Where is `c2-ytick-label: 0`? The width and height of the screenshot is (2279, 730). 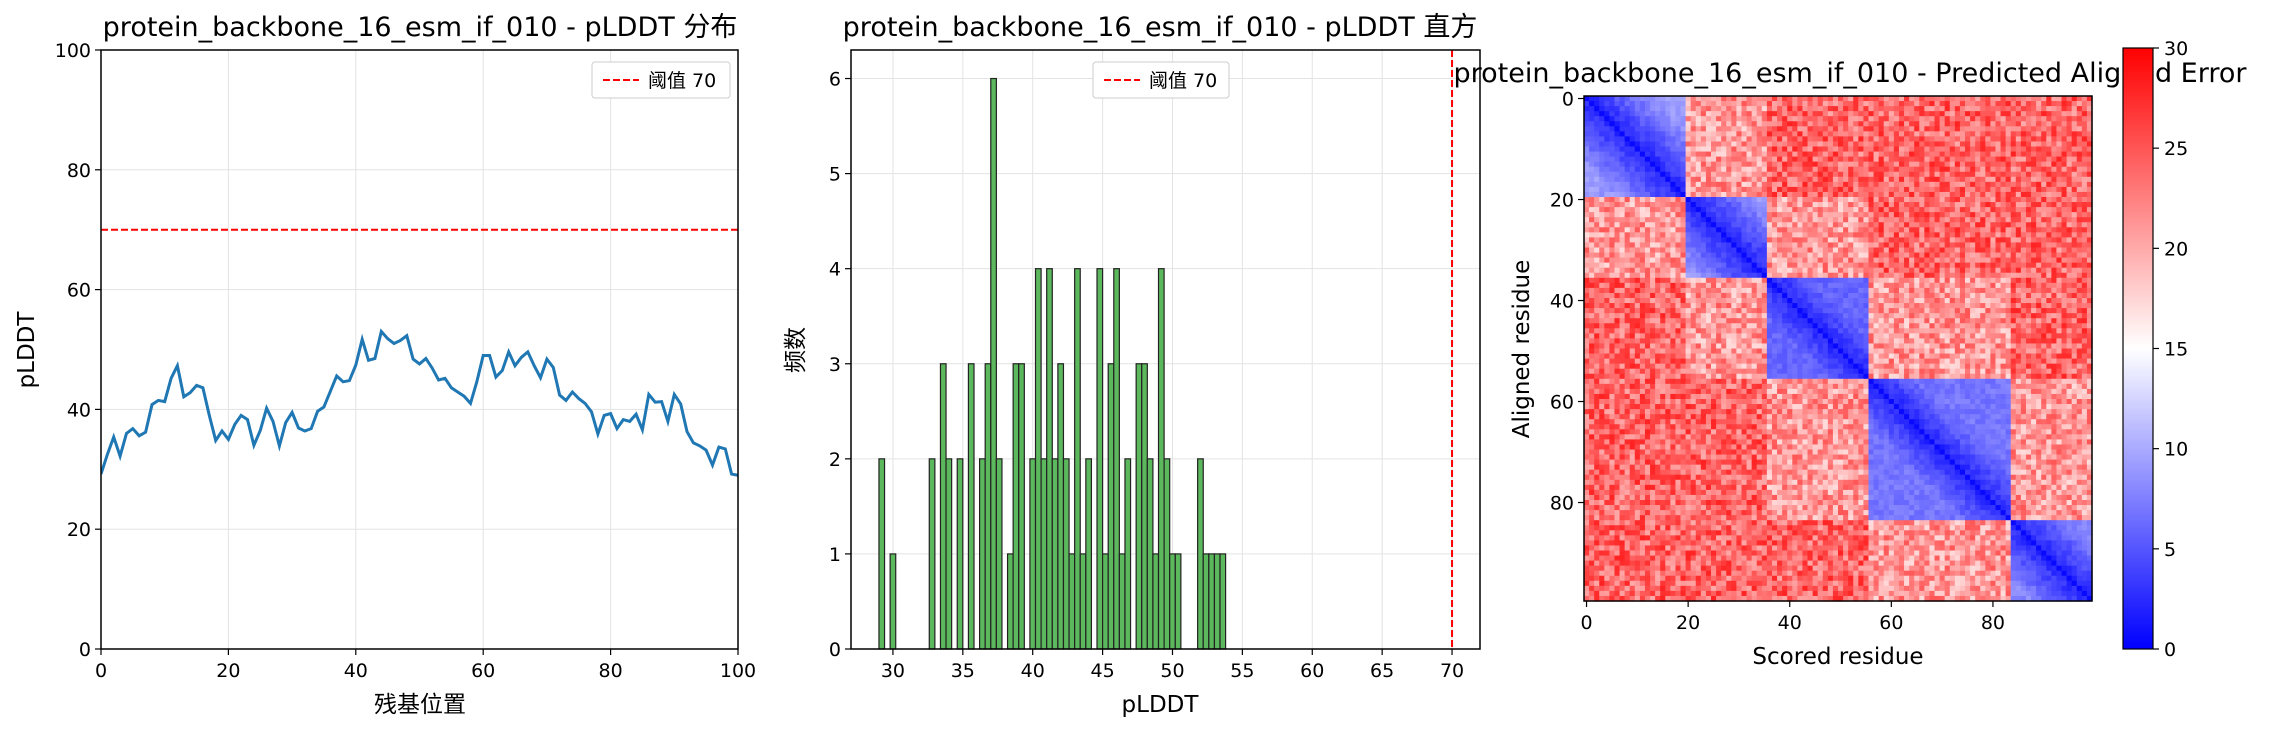 c2-ytick-label: 0 is located at coordinates (835, 650).